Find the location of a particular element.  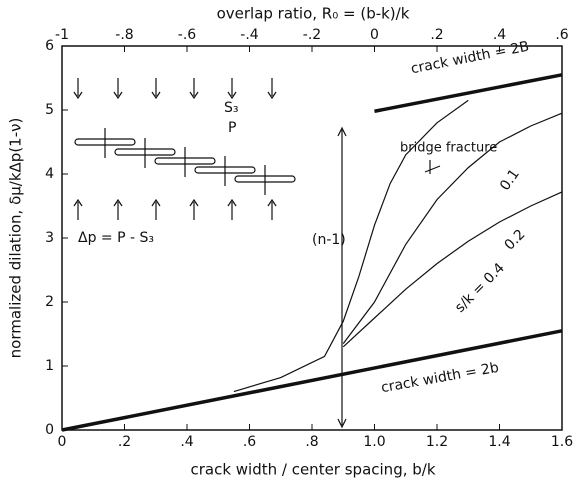

y-tick-label: 3 is located at coordinates (49, 238).